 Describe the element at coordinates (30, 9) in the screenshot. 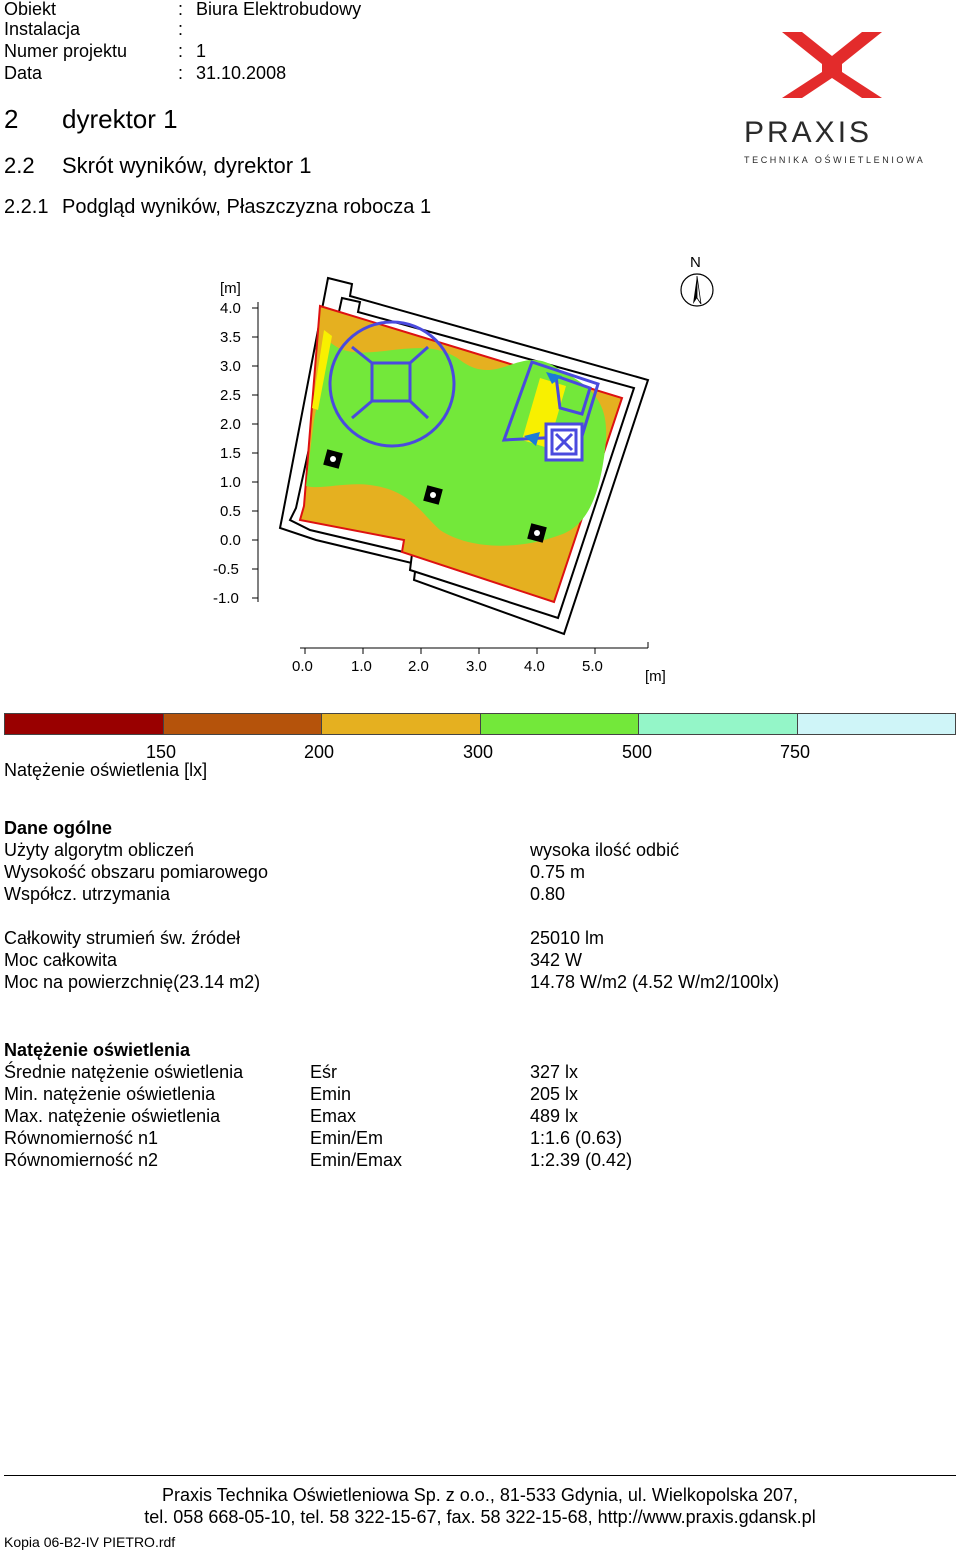

I see `meta-label-object: Obiekt` at that location.